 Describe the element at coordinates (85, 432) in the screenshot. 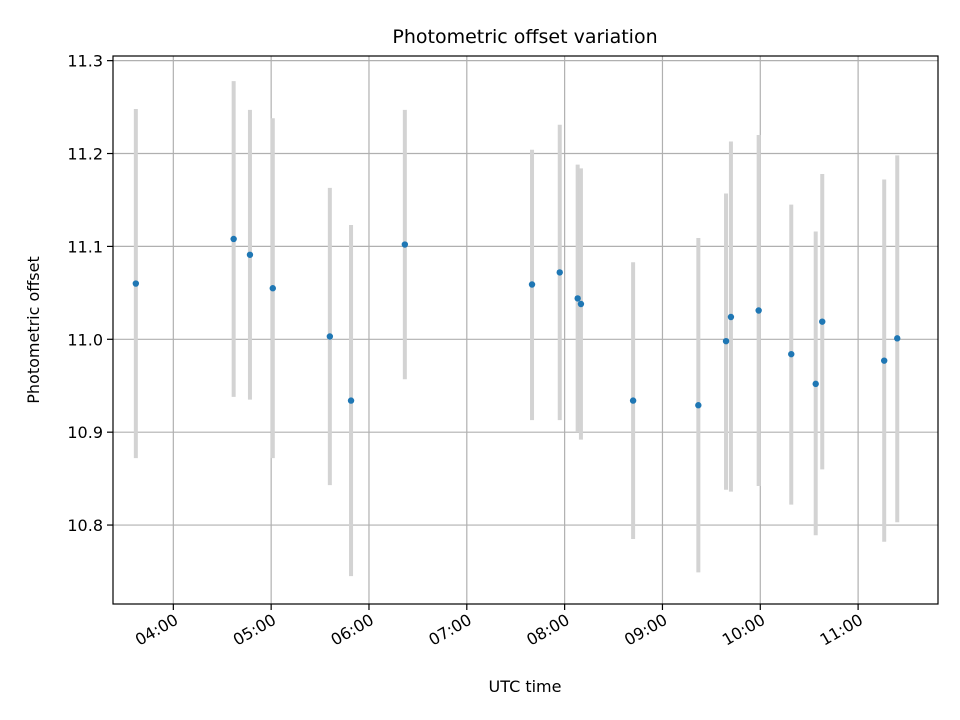

I see `y-tick-label: 10.9` at that location.